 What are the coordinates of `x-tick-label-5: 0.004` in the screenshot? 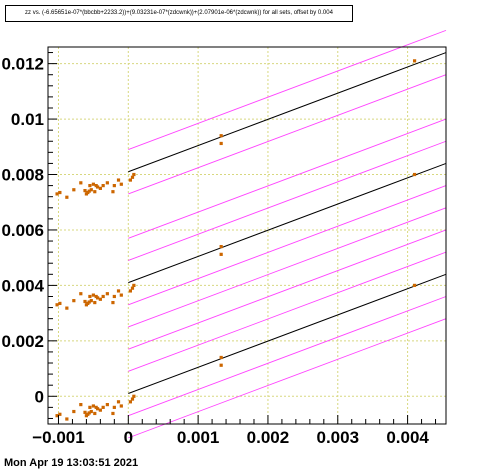 It's located at (407, 437).